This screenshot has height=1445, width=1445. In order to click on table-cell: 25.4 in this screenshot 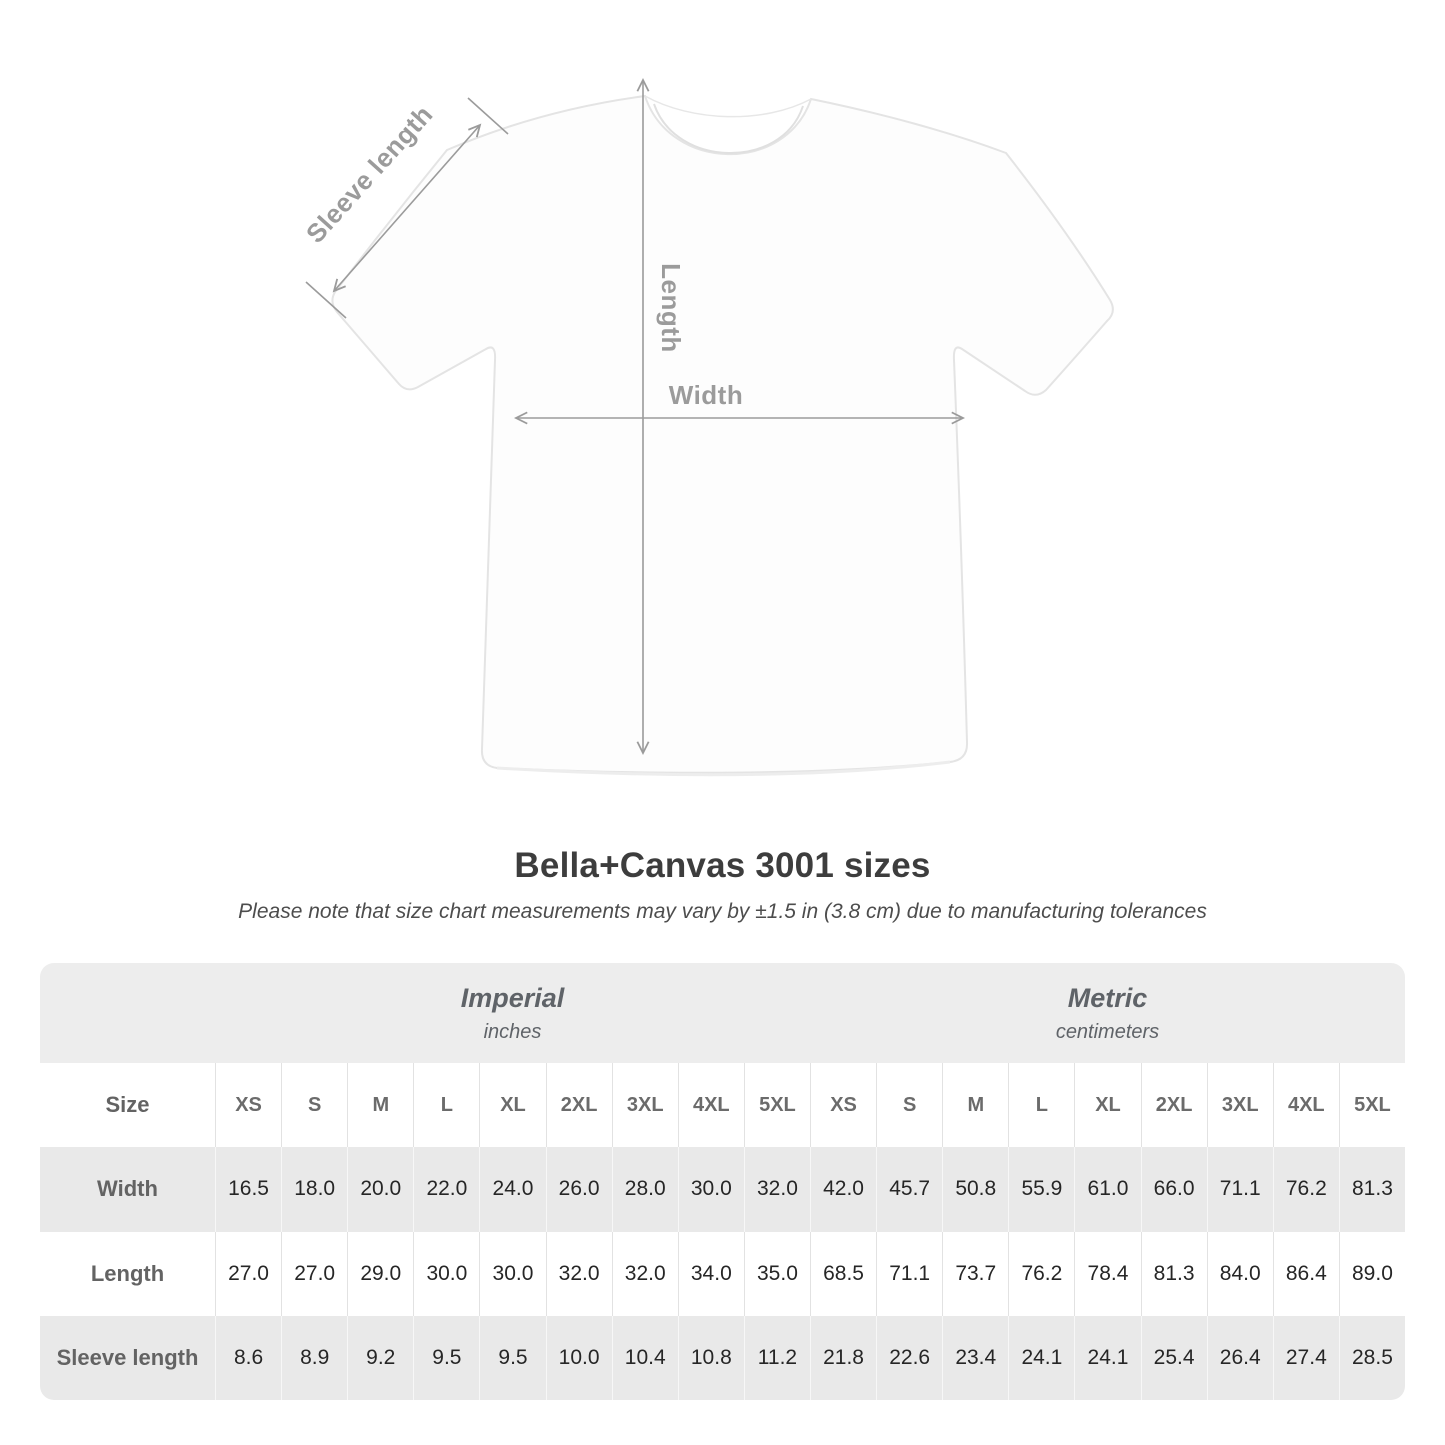, I will do `click(1173, 1357)`.